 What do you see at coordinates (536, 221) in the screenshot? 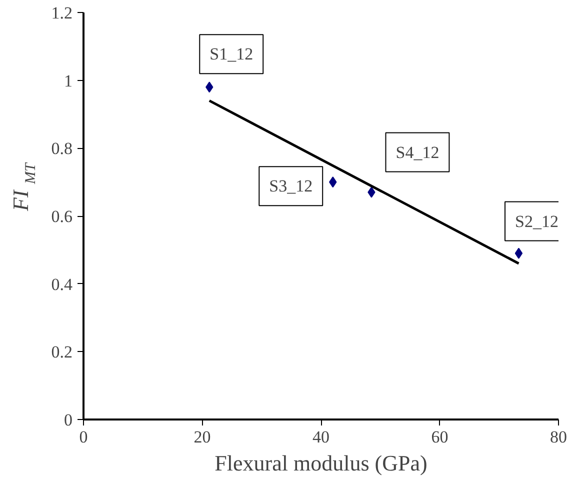
I see `annotation: S2_12` at bounding box center [536, 221].